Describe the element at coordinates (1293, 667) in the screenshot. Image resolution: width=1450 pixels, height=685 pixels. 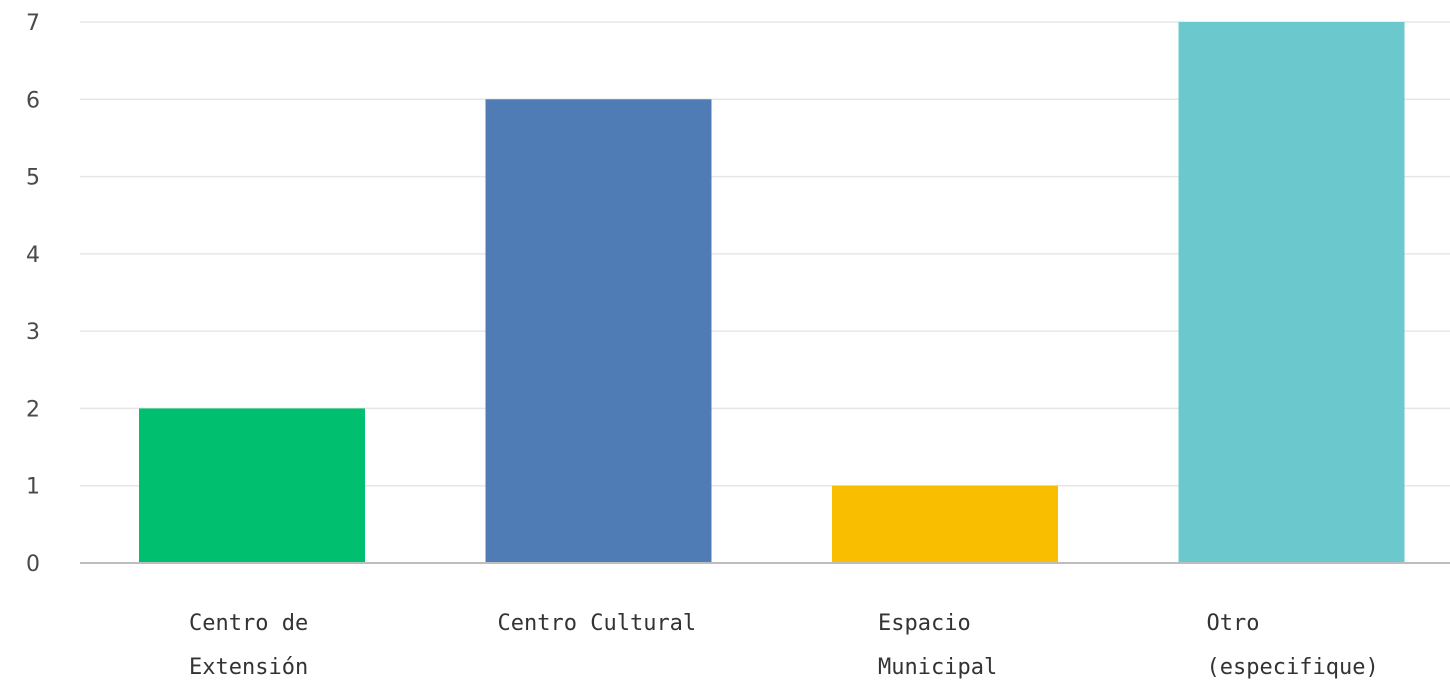
I see `x-category-label-line: (especifique)` at that location.